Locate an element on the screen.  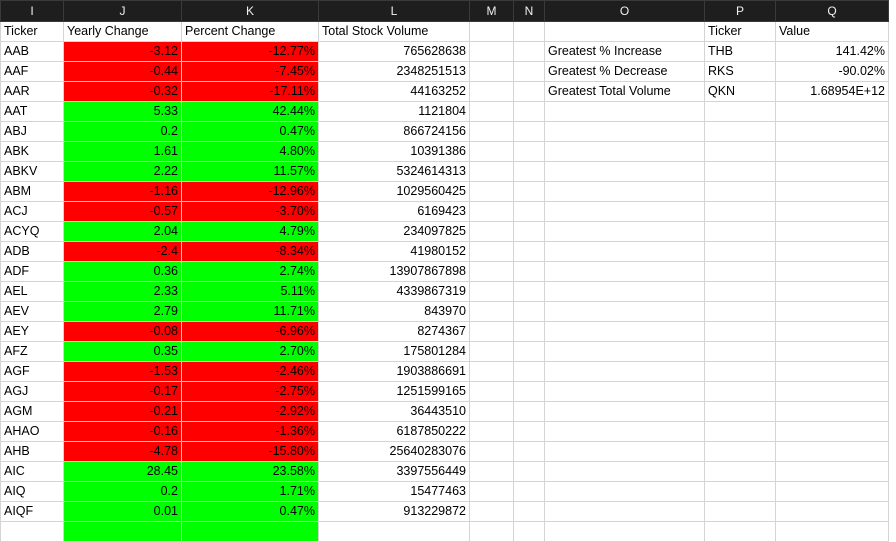
cell-ticker: AIQ is located at coordinates (32, 491).